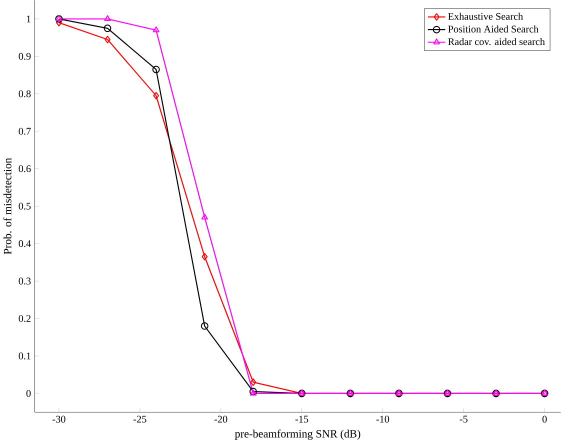  Describe the element at coordinates (24, 56) in the screenshot. I see `y-tick-label: 0.9` at that location.